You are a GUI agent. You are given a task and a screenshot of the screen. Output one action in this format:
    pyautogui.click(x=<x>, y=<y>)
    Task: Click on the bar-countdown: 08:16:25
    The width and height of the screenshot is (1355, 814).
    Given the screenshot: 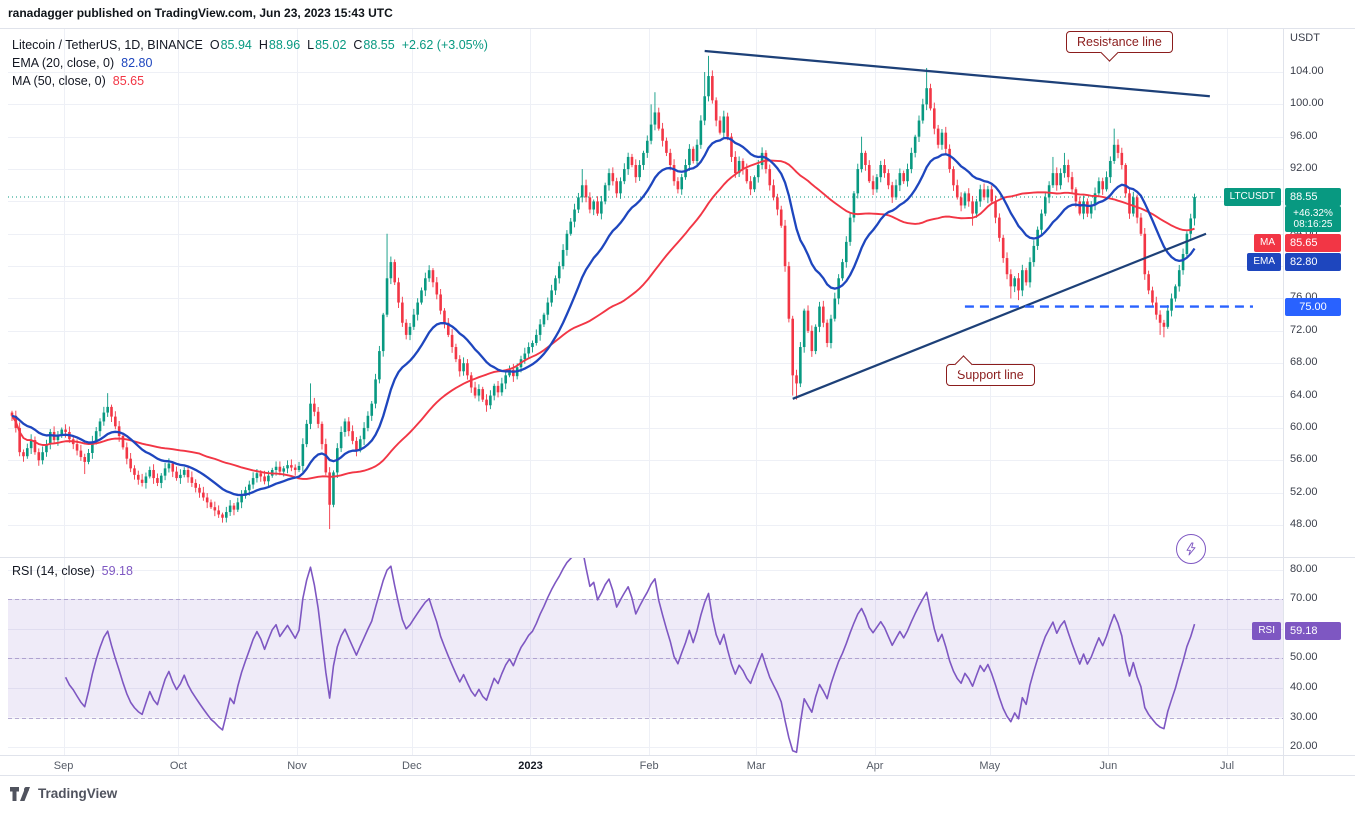 What is the action you would take?
    pyautogui.click(x=1313, y=225)
    